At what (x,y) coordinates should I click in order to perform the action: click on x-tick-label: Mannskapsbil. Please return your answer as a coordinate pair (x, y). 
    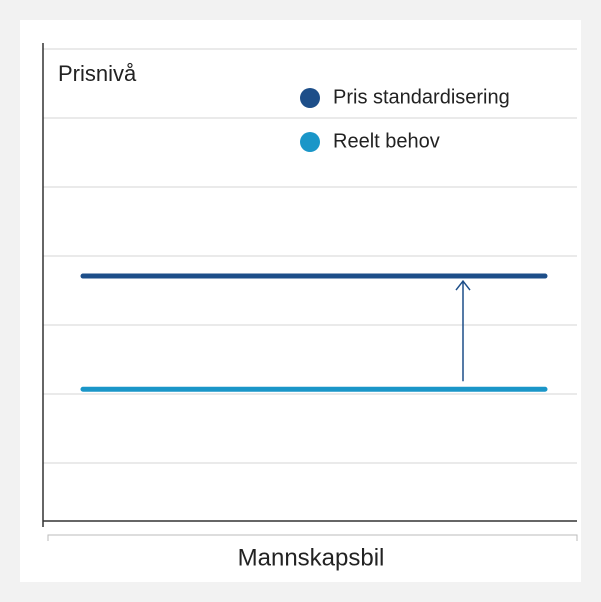
    Looking at the image, I should click on (311, 557).